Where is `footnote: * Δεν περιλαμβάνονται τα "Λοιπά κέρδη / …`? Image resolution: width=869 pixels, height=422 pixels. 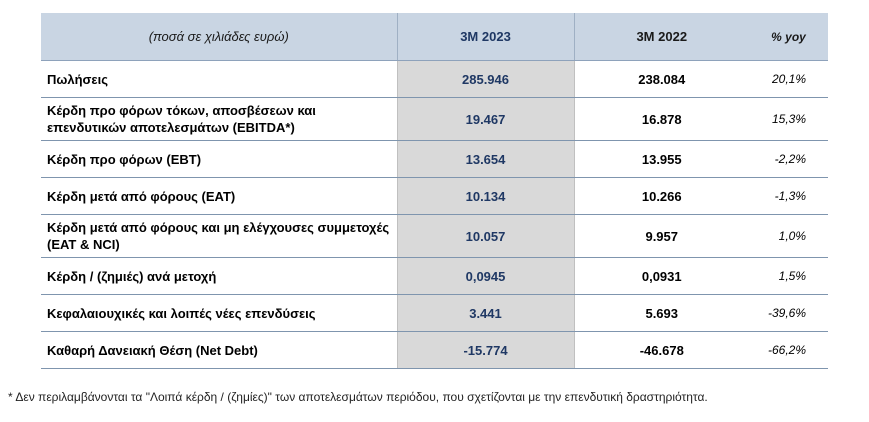
footnote: * Δεν περιλαμβάνονται τα "Λοιπά κέρδη / … is located at coordinates (358, 397).